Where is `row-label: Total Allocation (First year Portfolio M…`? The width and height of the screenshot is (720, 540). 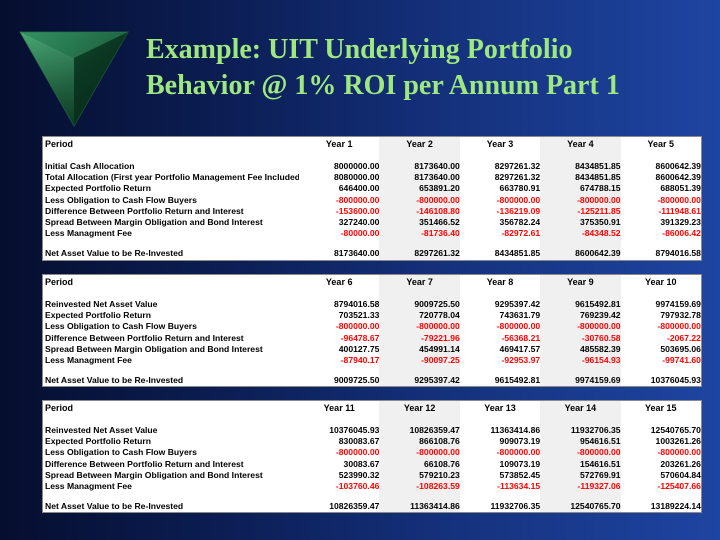 row-label: Total Allocation (First year Portfolio M… is located at coordinates (172, 177).